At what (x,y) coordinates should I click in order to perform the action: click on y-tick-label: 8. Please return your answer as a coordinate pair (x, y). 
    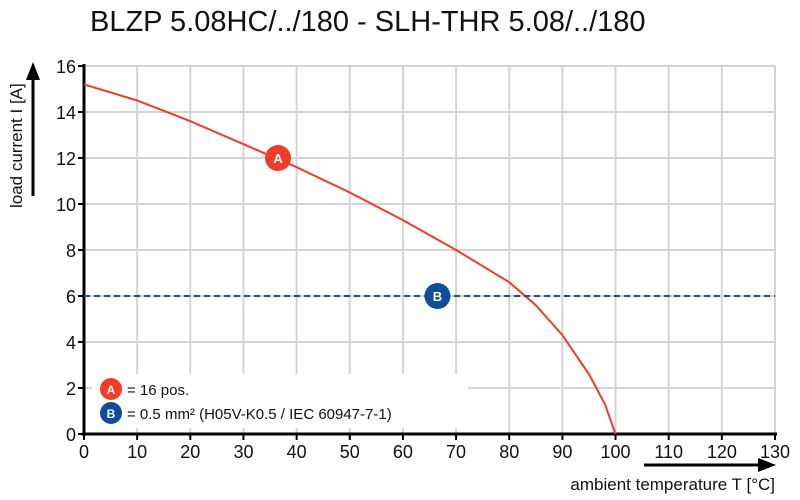
    Looking at the image, I should click on (71, 251).